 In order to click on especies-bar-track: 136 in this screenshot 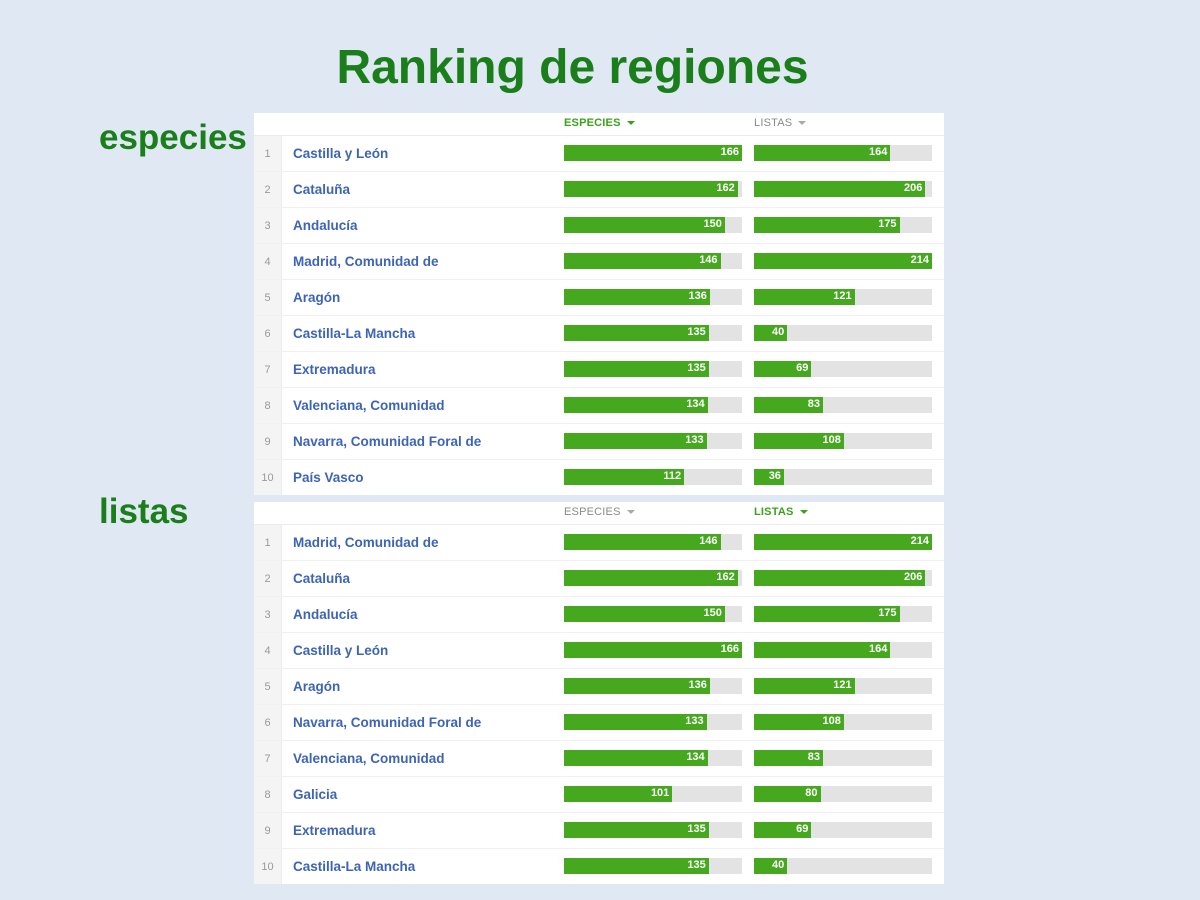, I will do `click(653, 686)`.